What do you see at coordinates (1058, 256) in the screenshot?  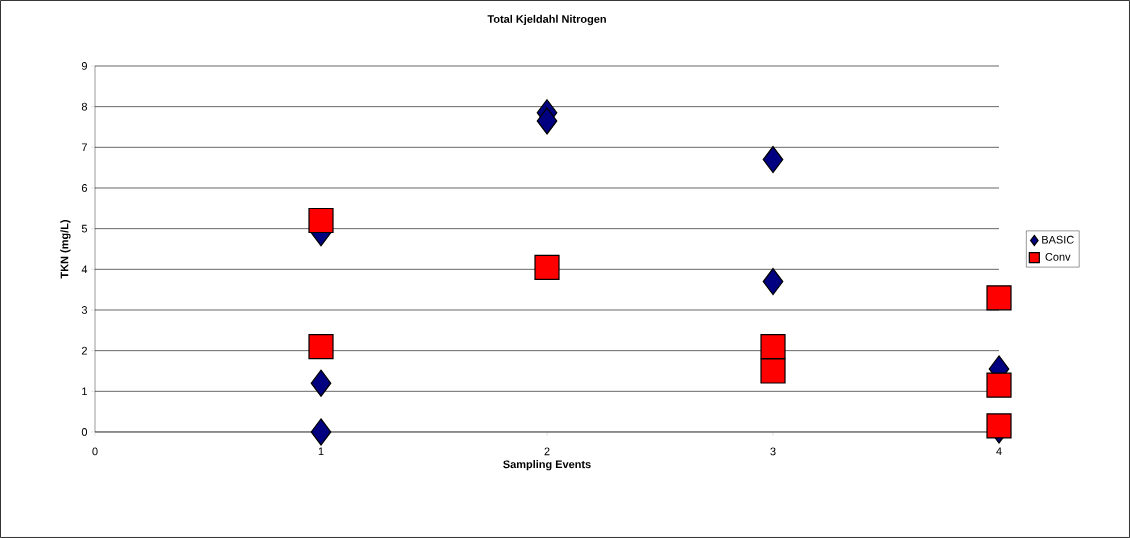 I see `legend-label: Conv` at bounding box center [1058, 256].